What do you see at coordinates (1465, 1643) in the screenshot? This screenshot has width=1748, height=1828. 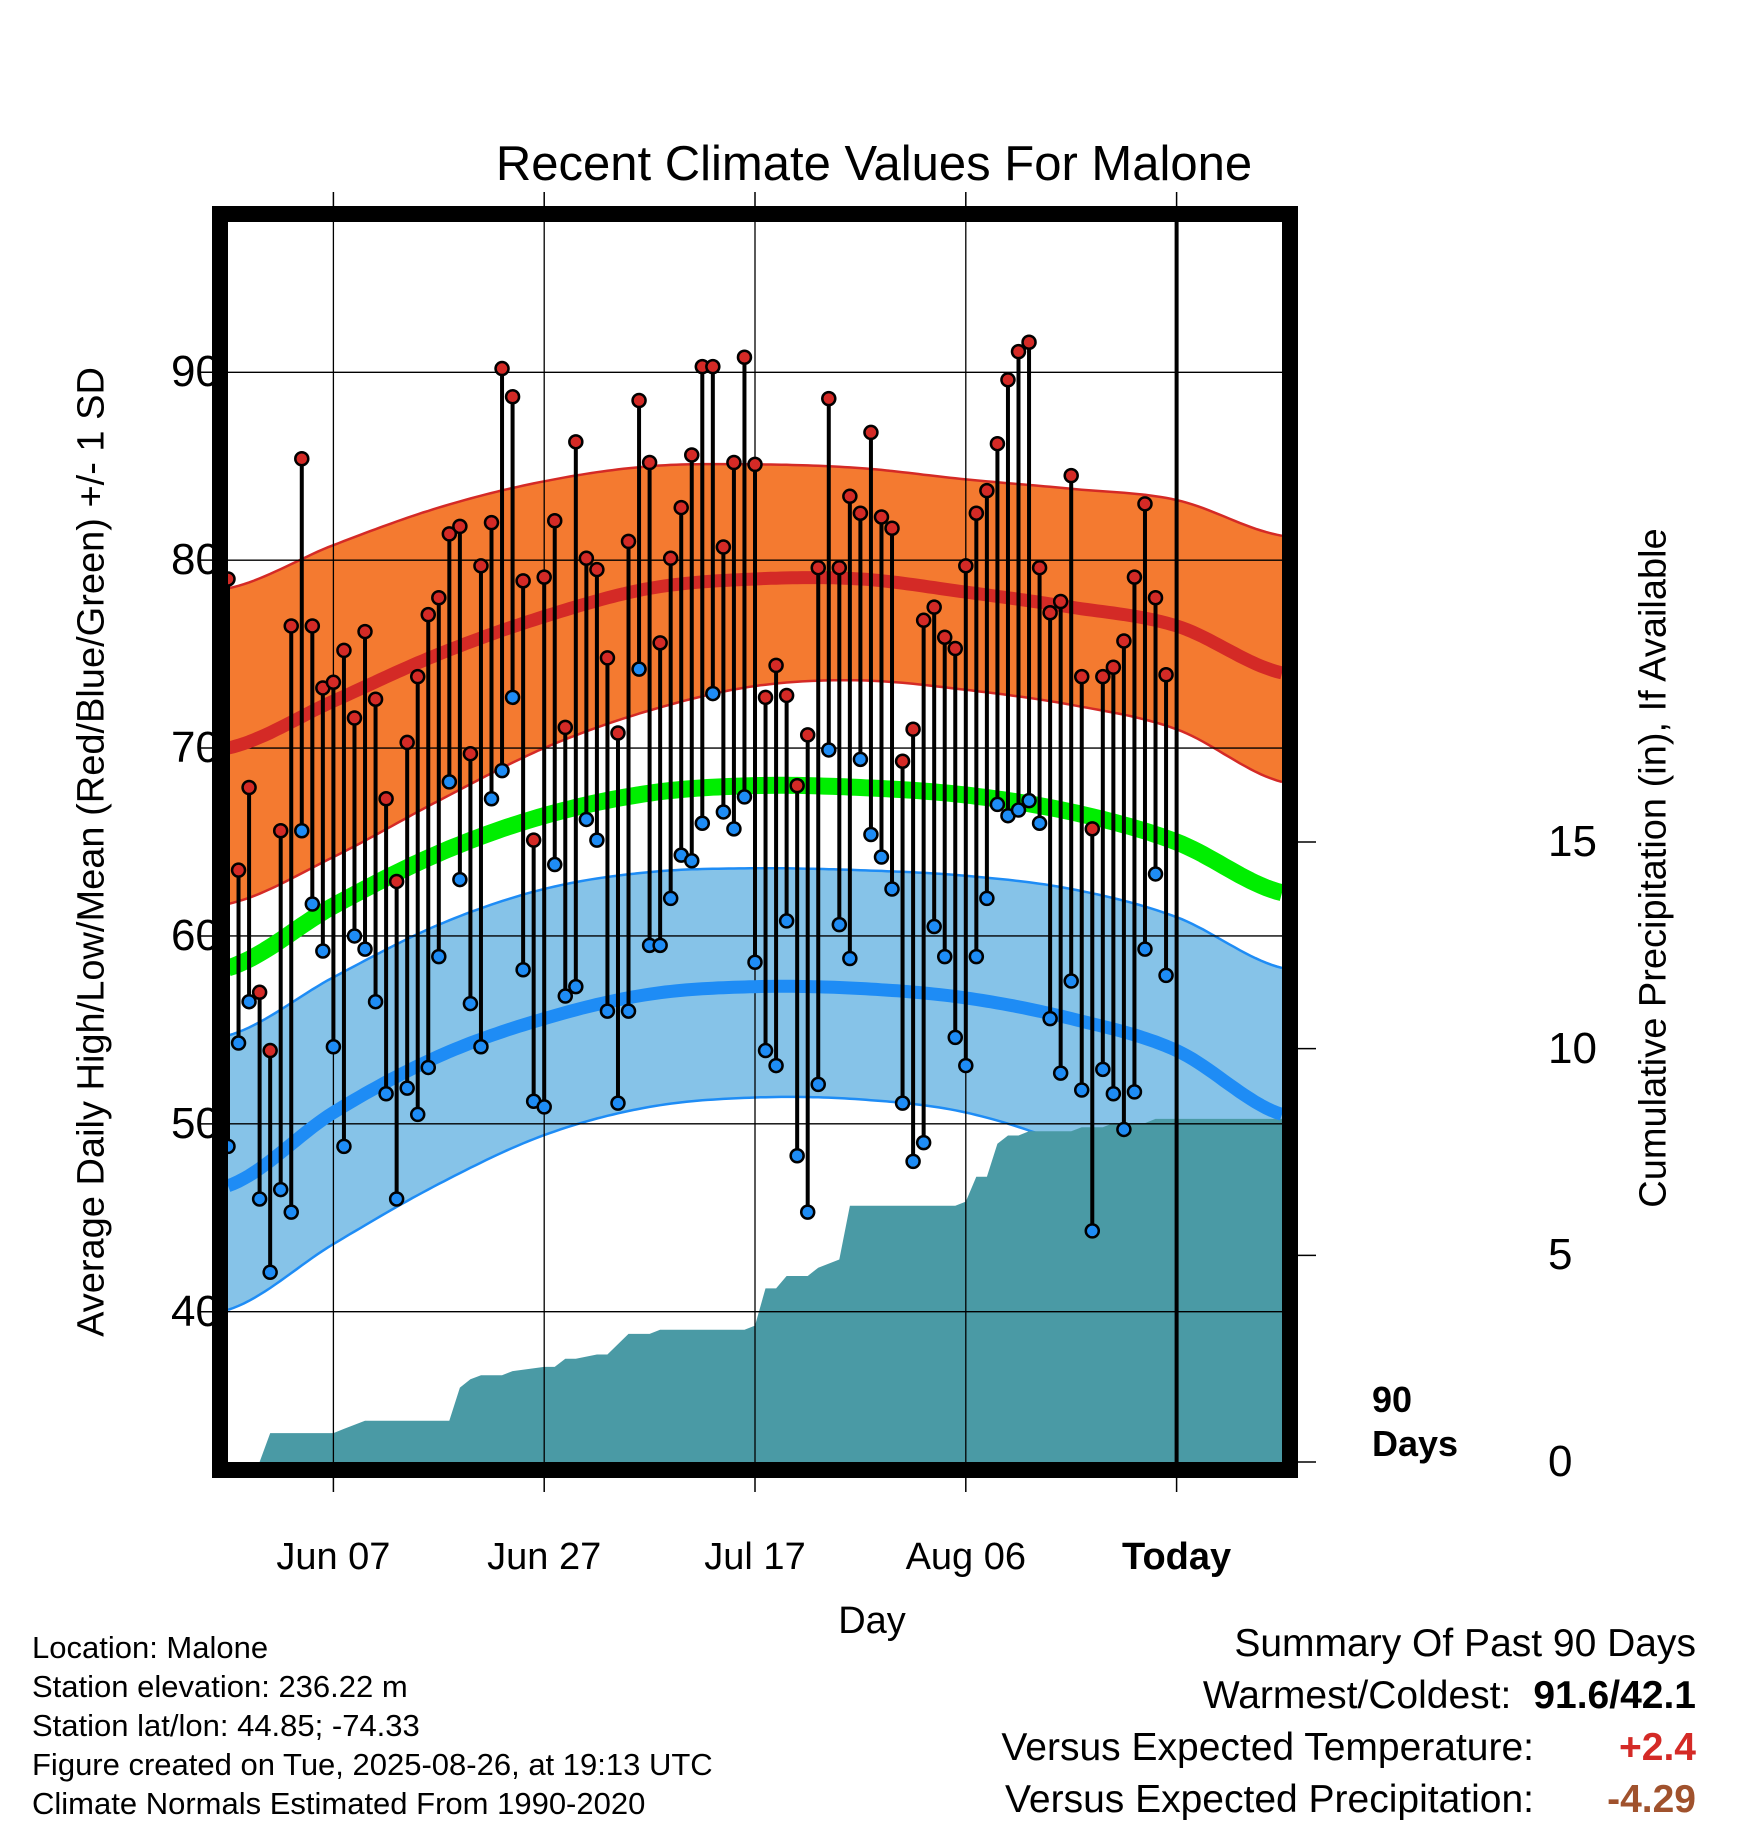 I see `summary-heading: Summary Of Past 90 Days` at bounding box center [1465, 1643].